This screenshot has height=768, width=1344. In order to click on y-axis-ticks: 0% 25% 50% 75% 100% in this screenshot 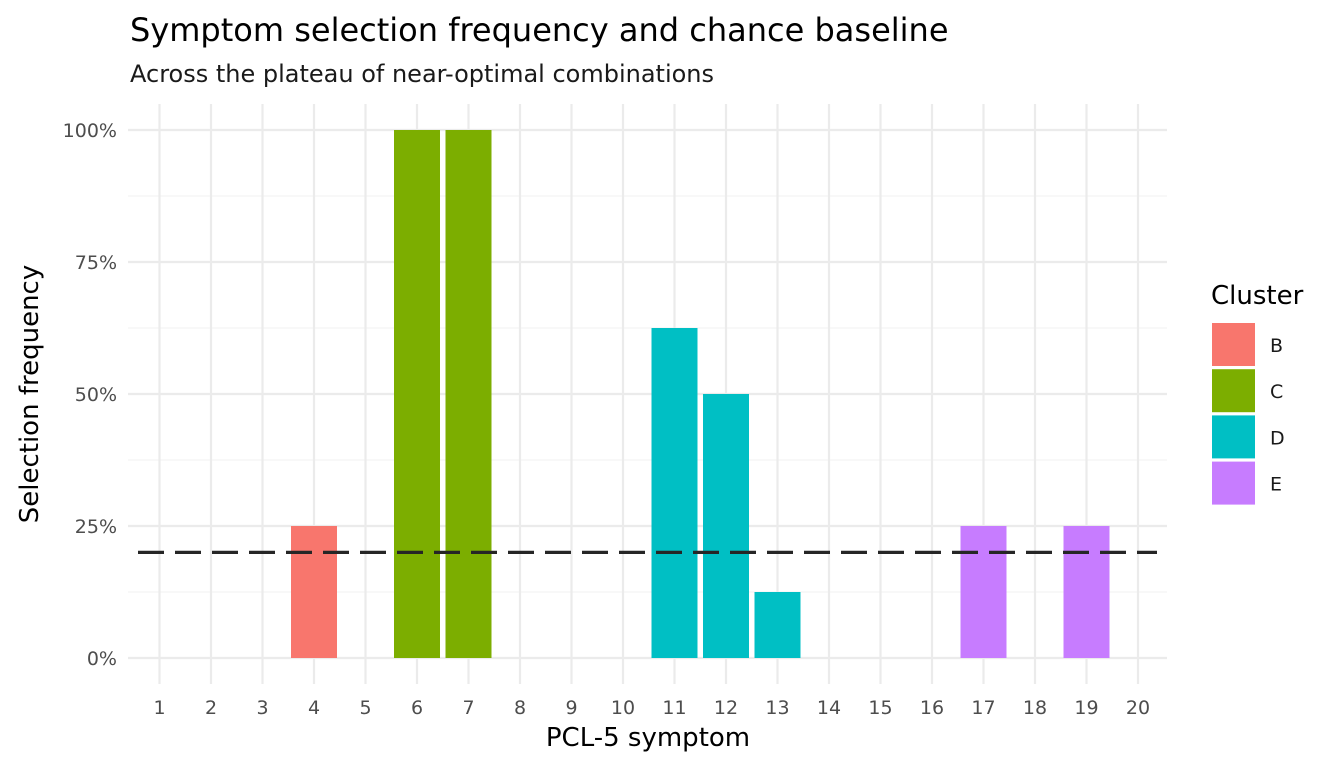, I will do `click(90, 395)`.